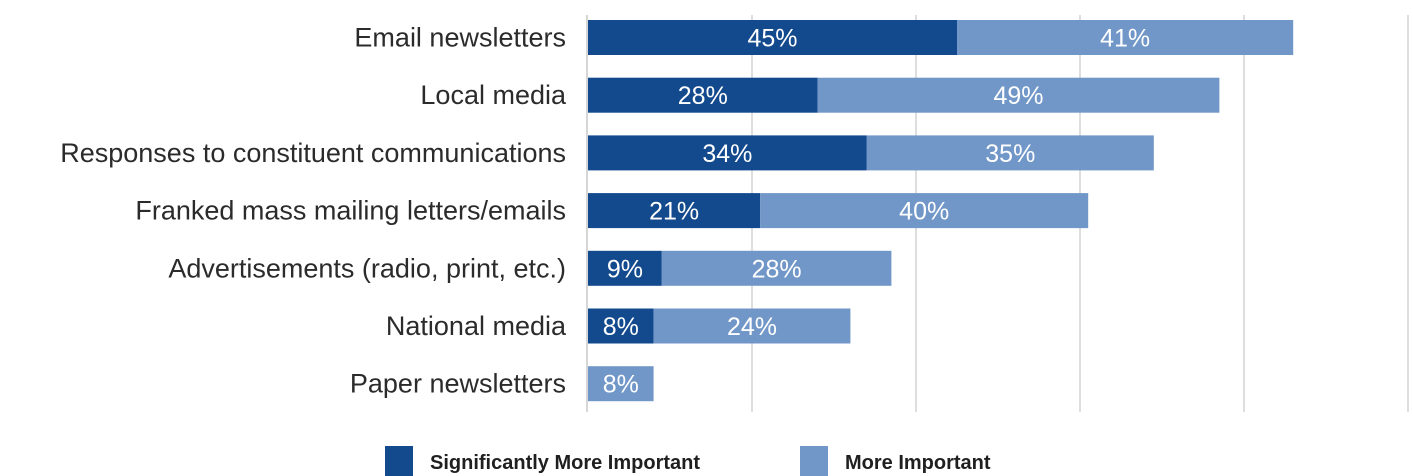  I want to click on data-label: 24%, so click(752, 327).